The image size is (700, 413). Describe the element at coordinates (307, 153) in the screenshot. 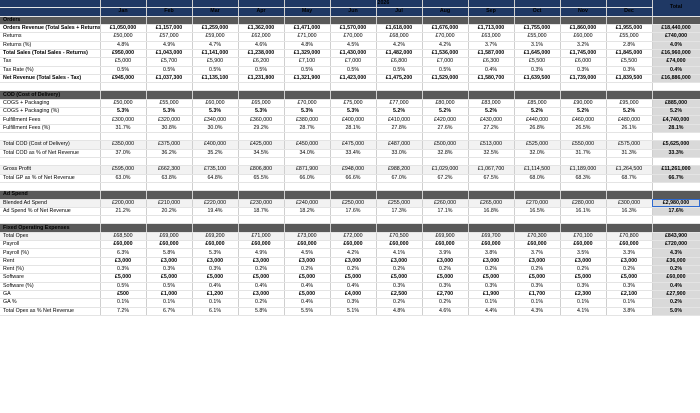

I see `value-cell: 34.0%` at that location.